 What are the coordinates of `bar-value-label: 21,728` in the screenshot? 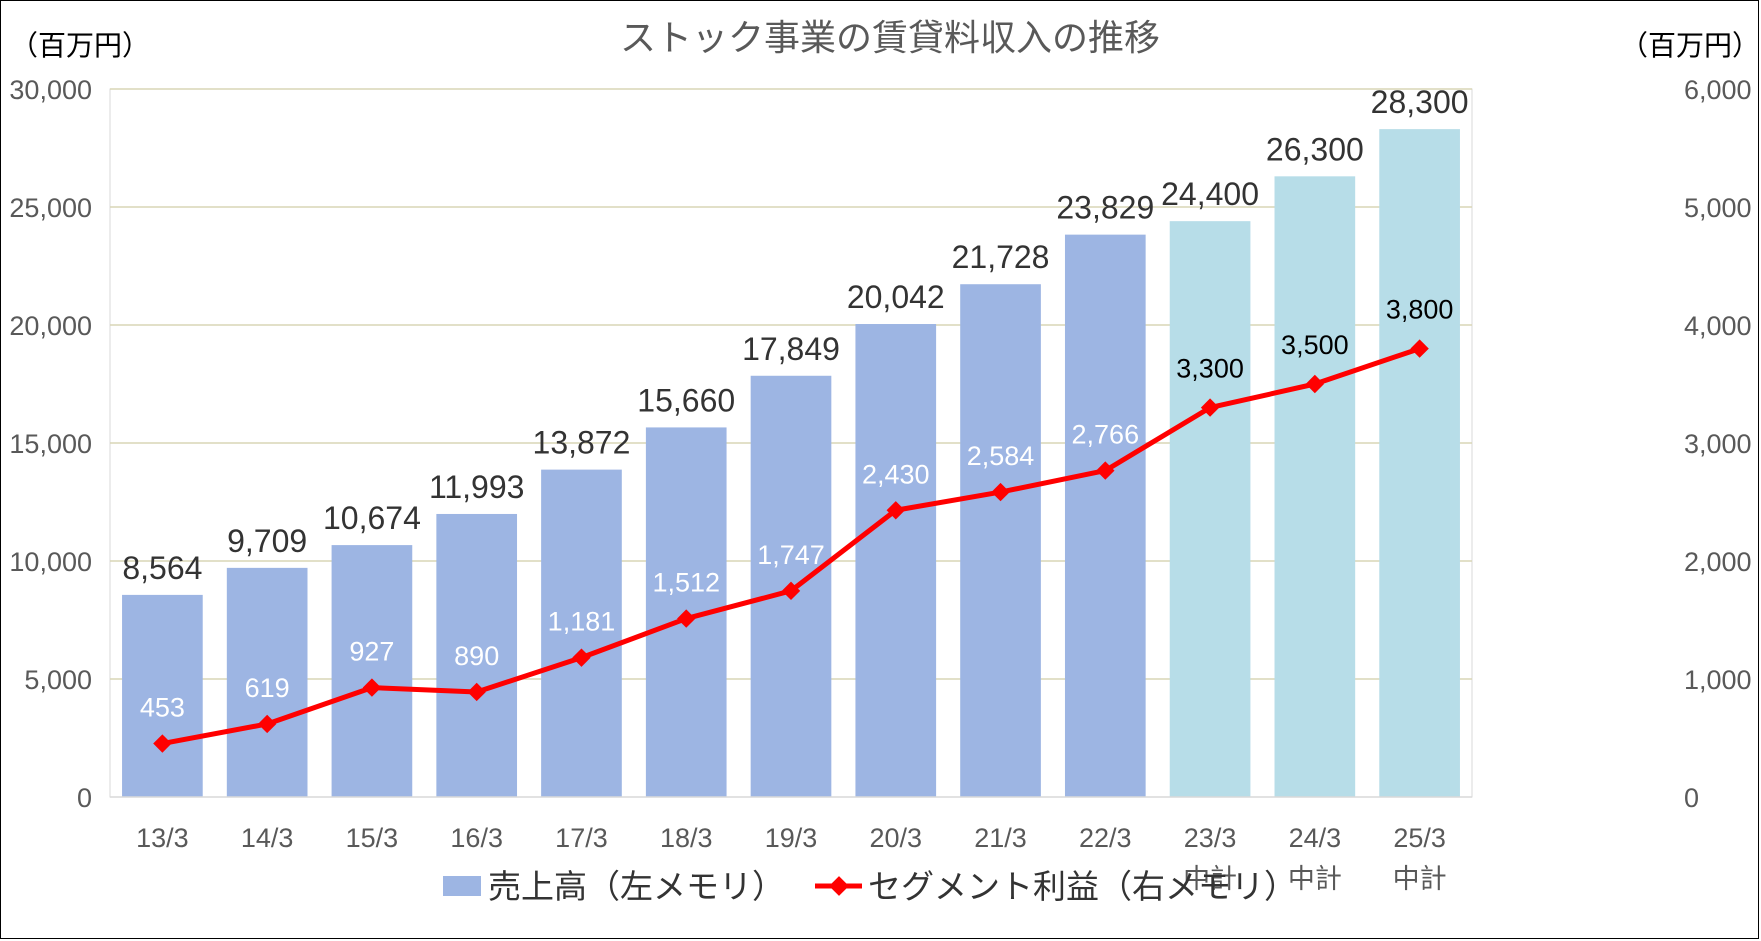 It's located at (1001, 257).